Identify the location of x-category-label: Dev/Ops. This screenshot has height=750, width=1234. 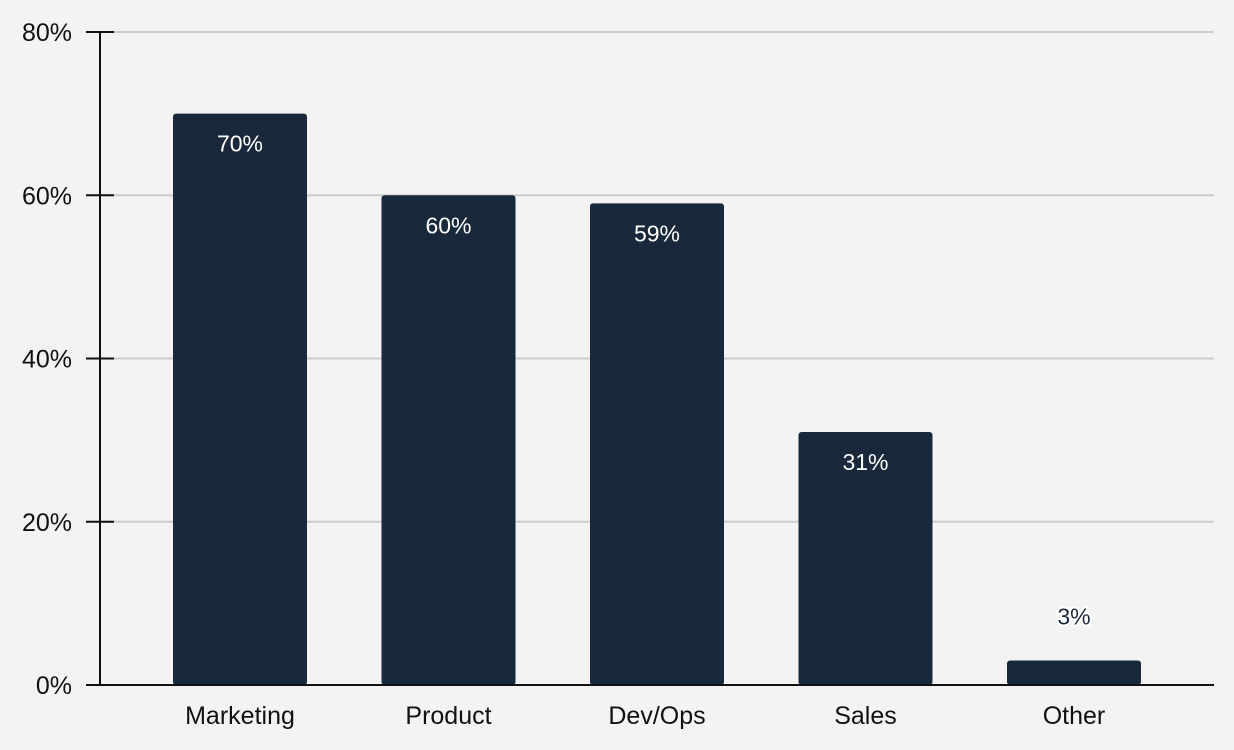
(656, 716).